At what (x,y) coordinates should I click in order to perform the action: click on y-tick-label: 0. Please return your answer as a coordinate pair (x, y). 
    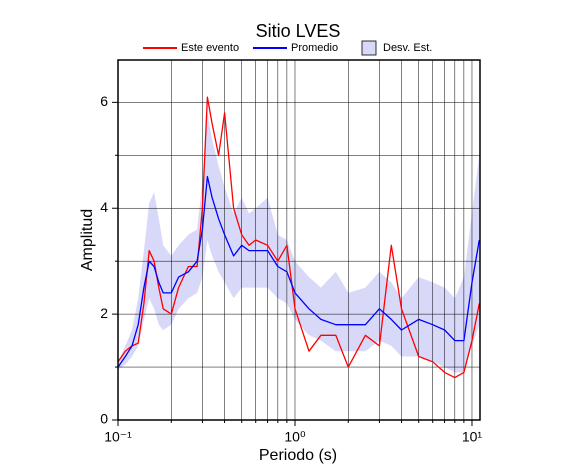
    Looking at the image, I should click on (104, 419).